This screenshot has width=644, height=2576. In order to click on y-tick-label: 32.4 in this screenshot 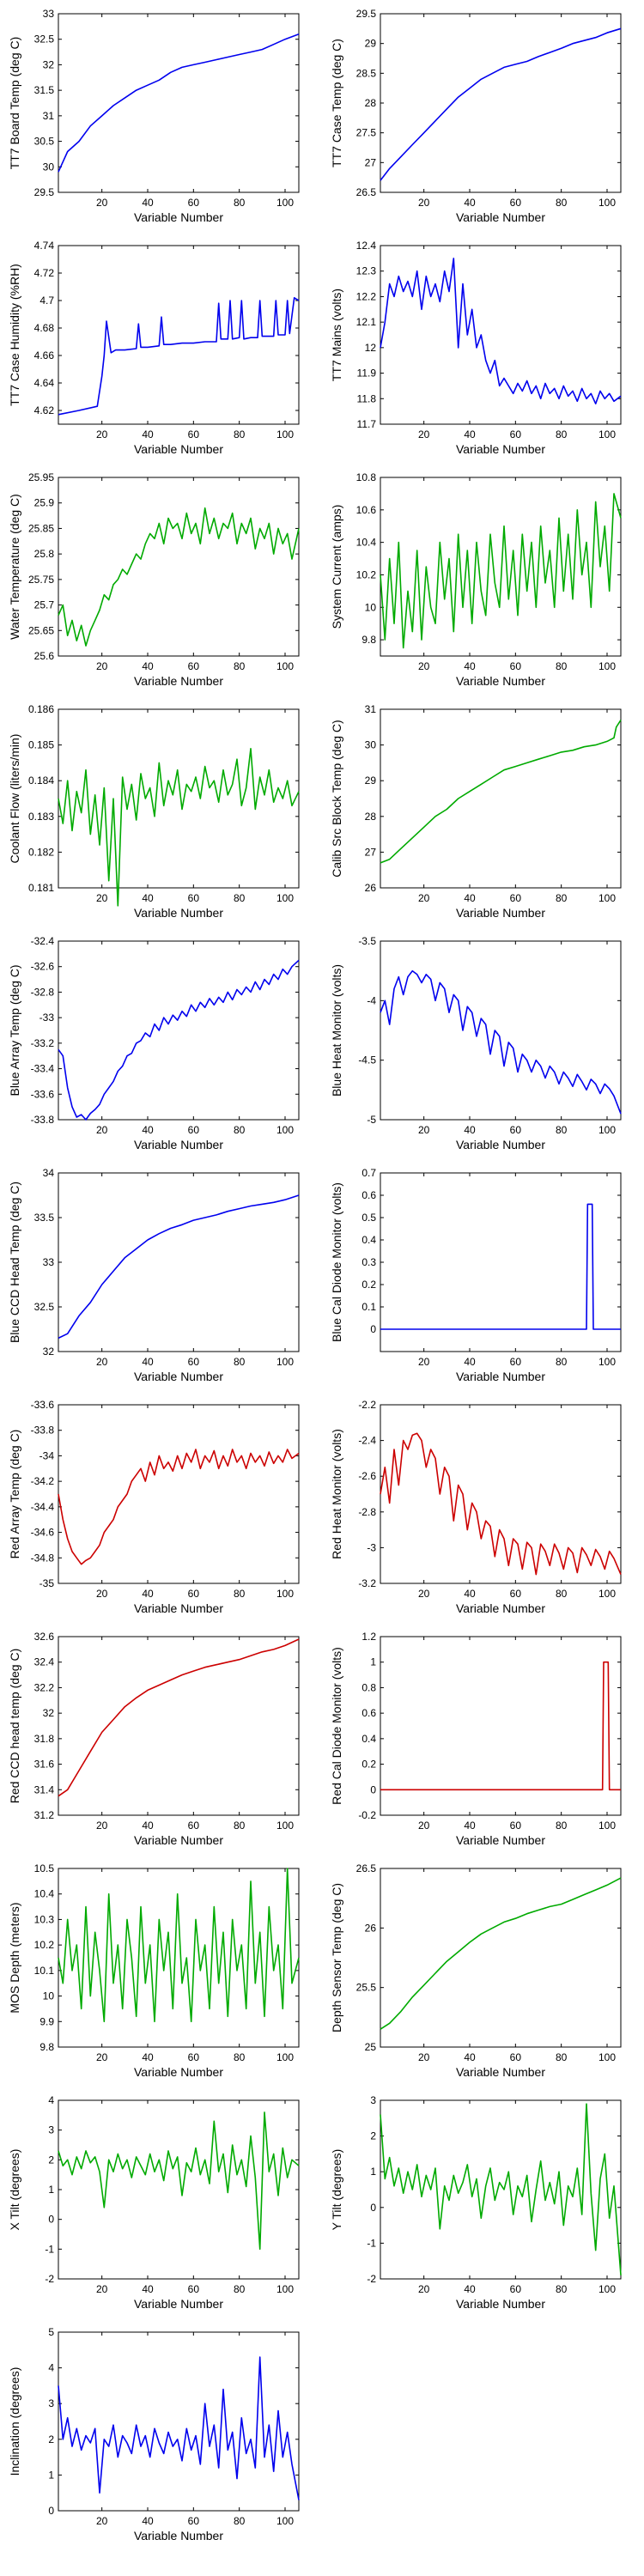, I will do `click(44, 1662)`.